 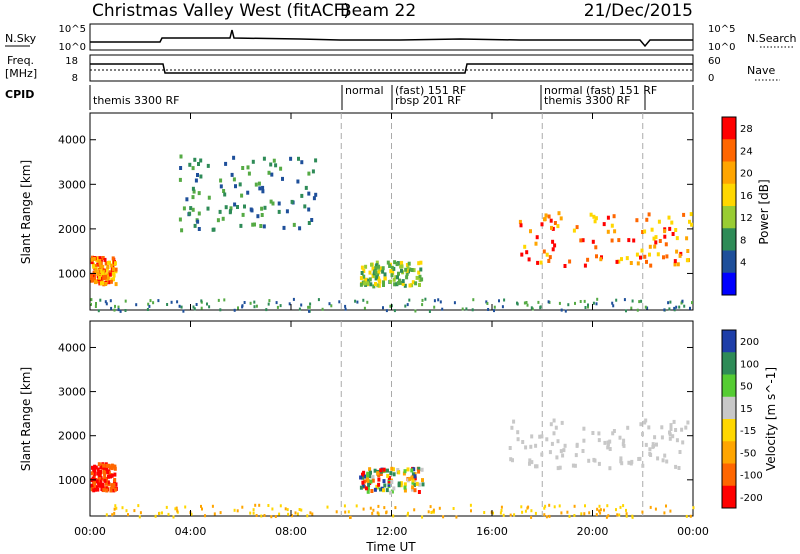 I want to click on x-tick-label: 08:00, so click(x=291, y=531).